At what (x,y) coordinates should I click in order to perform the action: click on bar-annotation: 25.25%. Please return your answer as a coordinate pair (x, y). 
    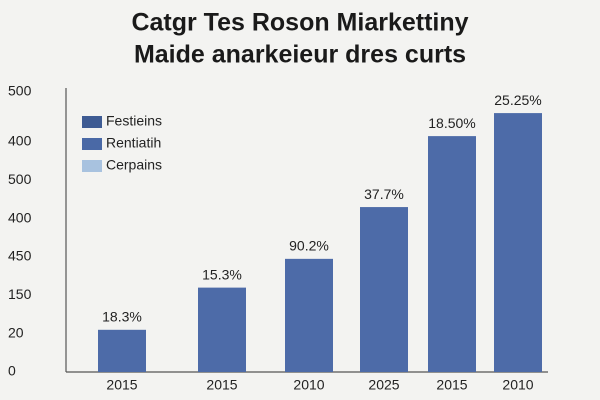
    Looking at the image, I should click on (517, 100).